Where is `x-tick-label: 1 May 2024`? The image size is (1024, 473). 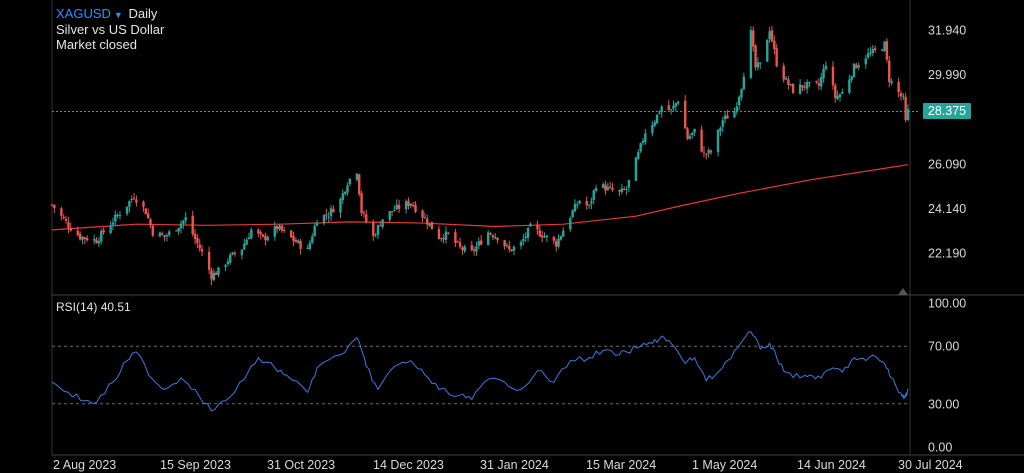 x-tick-label: 1 May 2024 is located at coordinates (724, 465).